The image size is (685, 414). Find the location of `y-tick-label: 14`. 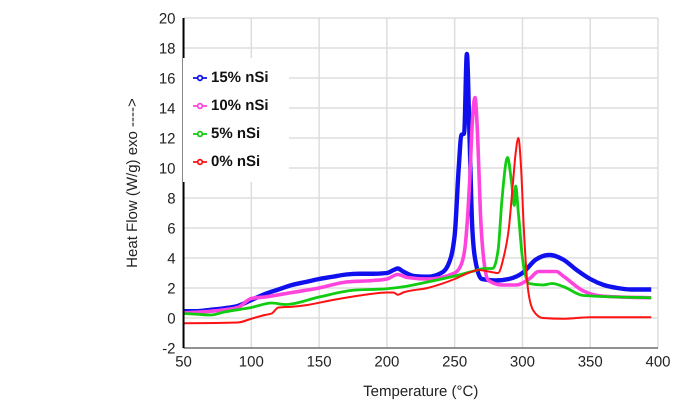

y-tick-label: 14 is located at coordinates (167, 109).